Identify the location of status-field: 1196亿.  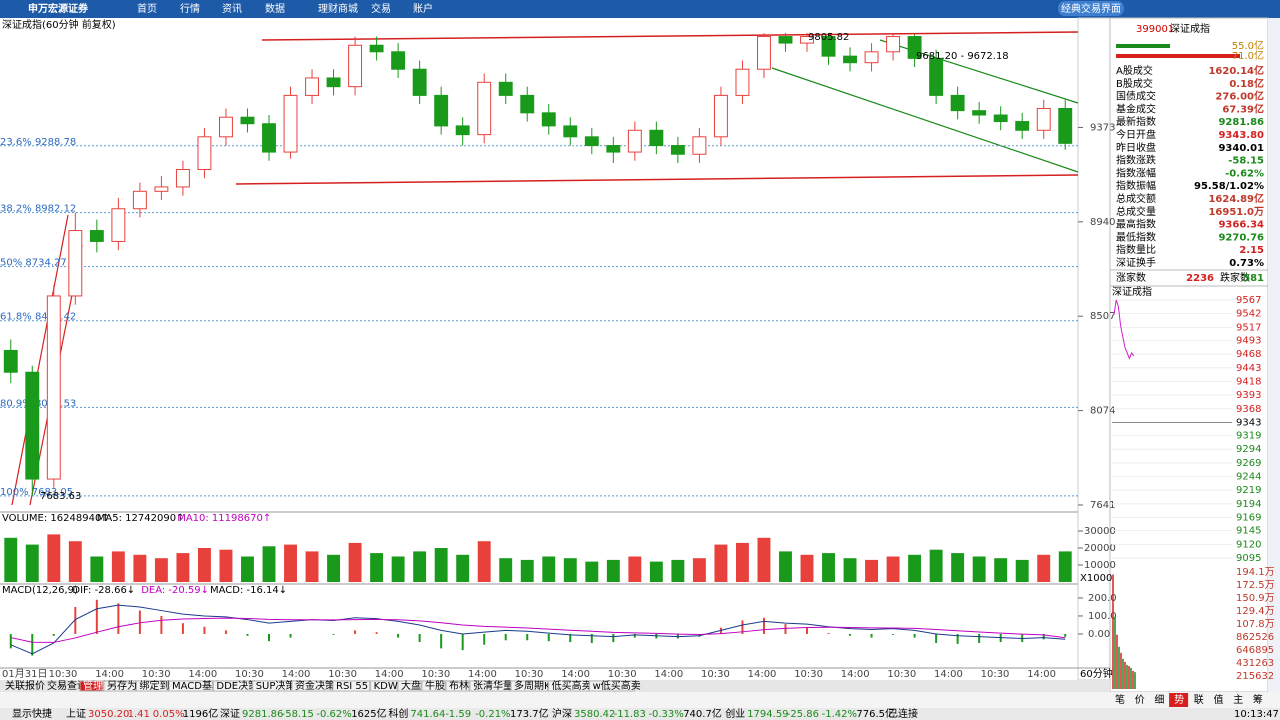
(200, 713).